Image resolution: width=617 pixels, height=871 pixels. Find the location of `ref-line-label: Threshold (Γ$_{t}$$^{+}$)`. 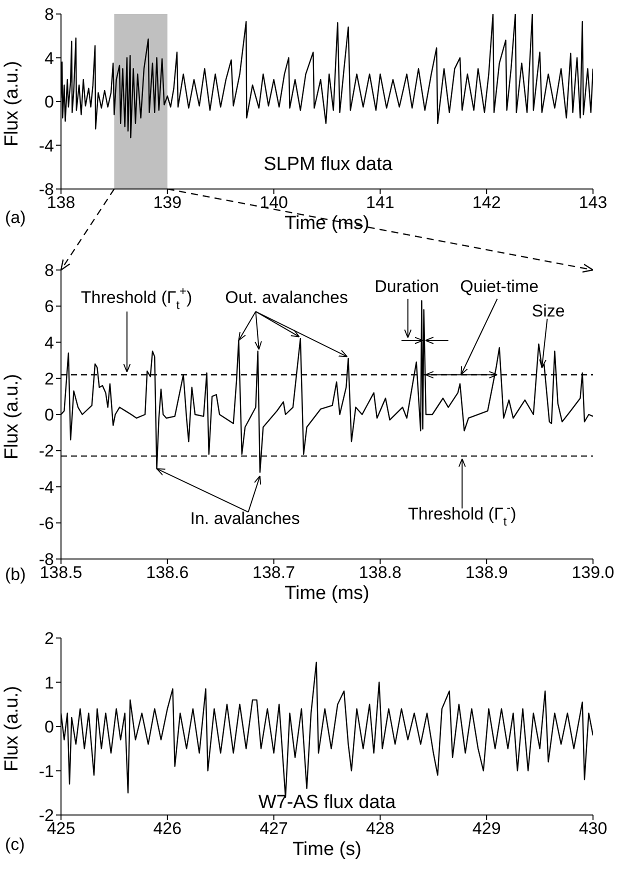

ref-line-label: Threshold (Γ$_{t}$$^{+}$) is located at coordinates (136, 298).